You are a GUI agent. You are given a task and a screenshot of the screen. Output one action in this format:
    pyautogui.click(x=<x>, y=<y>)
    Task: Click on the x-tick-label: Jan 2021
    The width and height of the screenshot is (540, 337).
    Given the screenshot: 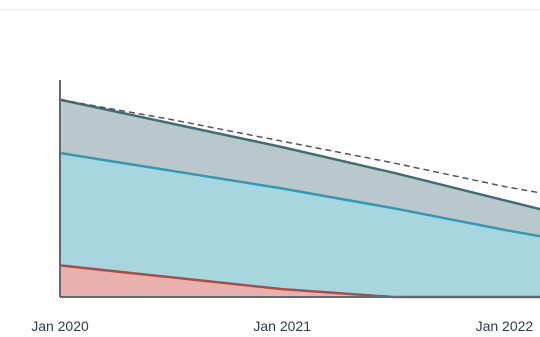 What is the action you would take?
    pyautogui.click(x=282, y=326)
    